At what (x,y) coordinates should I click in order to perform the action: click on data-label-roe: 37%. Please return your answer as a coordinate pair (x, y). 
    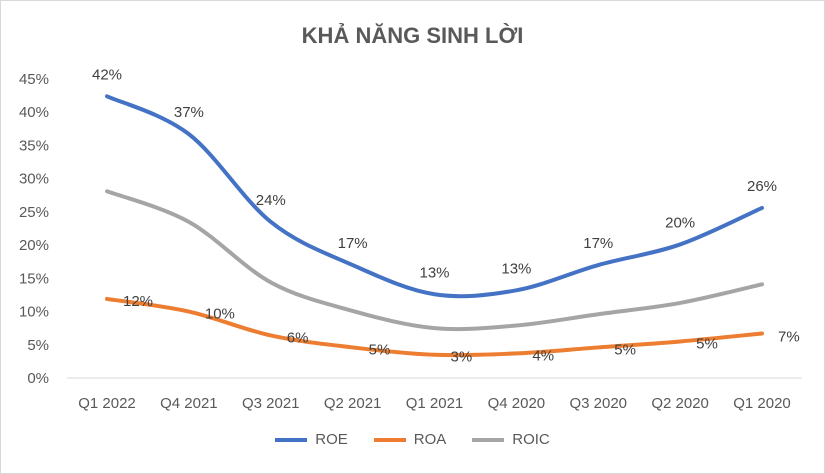
    Looking at the image, I should click on (189, 112).